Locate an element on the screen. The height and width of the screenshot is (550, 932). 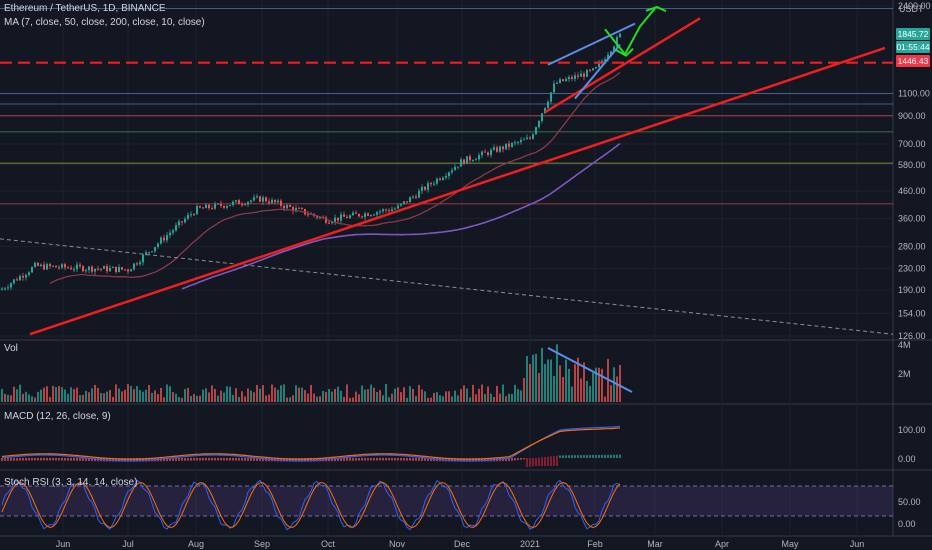
price-tick-label: 580.00 is located at coordinates (912, 165).